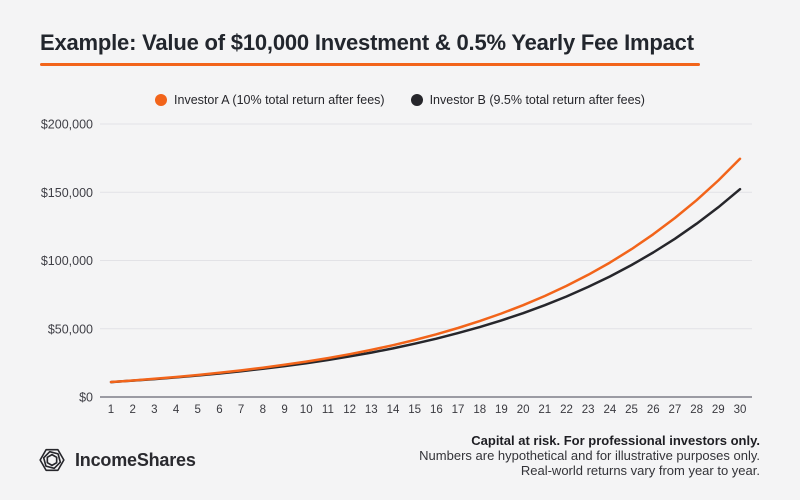 This screenshot has width=800, height=500. Describe the element at coordinates (675, 410) in the screenshot. I see `svg-text: 27` at that location.